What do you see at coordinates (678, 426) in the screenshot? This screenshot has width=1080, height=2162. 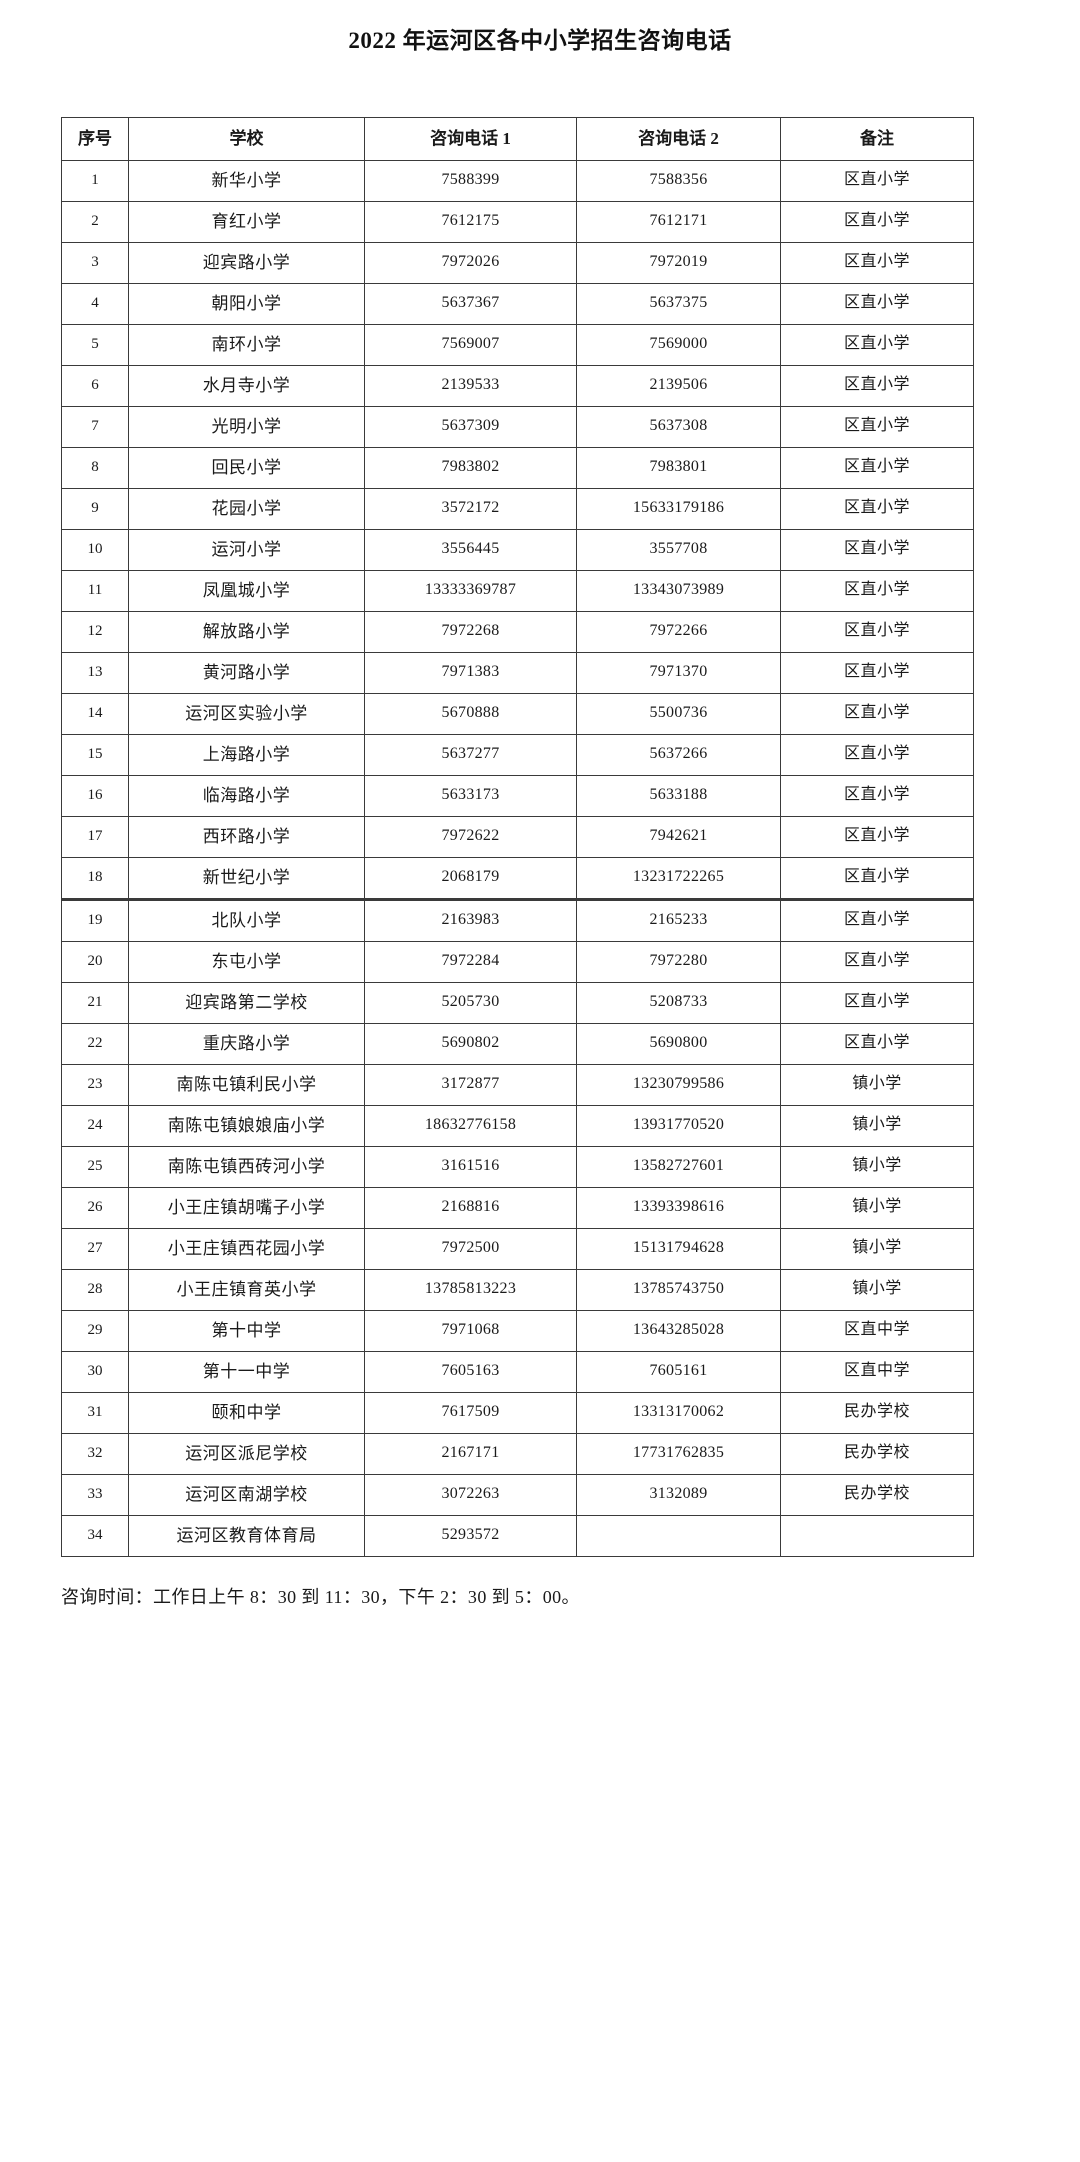 I see `cell-phone-2: 5637308` at bounding box center [678, 426].